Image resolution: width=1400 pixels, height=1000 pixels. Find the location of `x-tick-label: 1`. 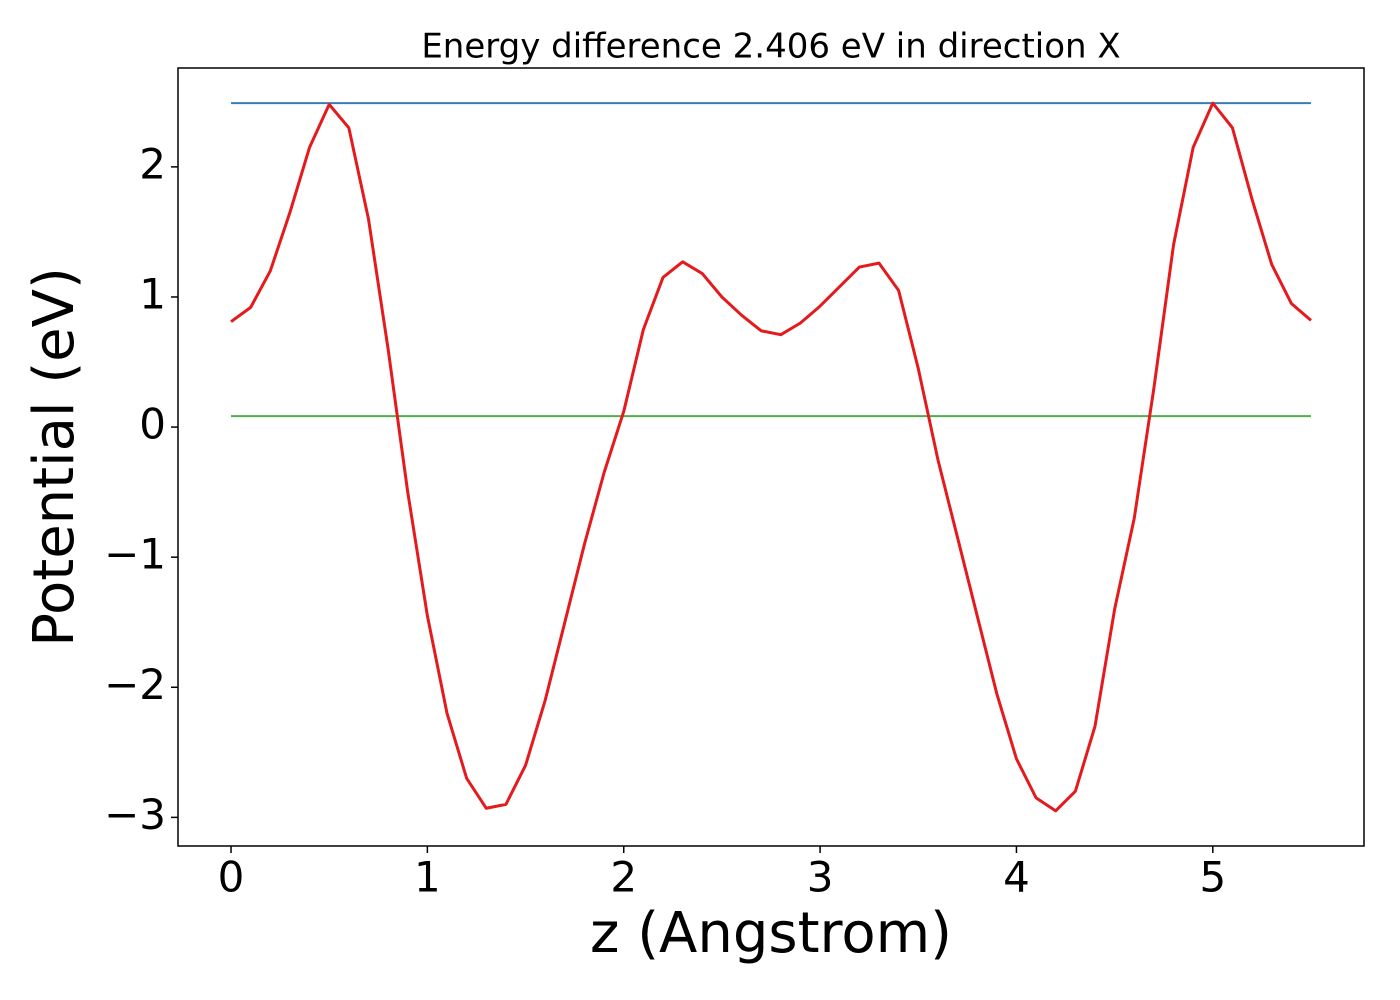

x-tick-label: 1 is located at coordinates (427, 877).